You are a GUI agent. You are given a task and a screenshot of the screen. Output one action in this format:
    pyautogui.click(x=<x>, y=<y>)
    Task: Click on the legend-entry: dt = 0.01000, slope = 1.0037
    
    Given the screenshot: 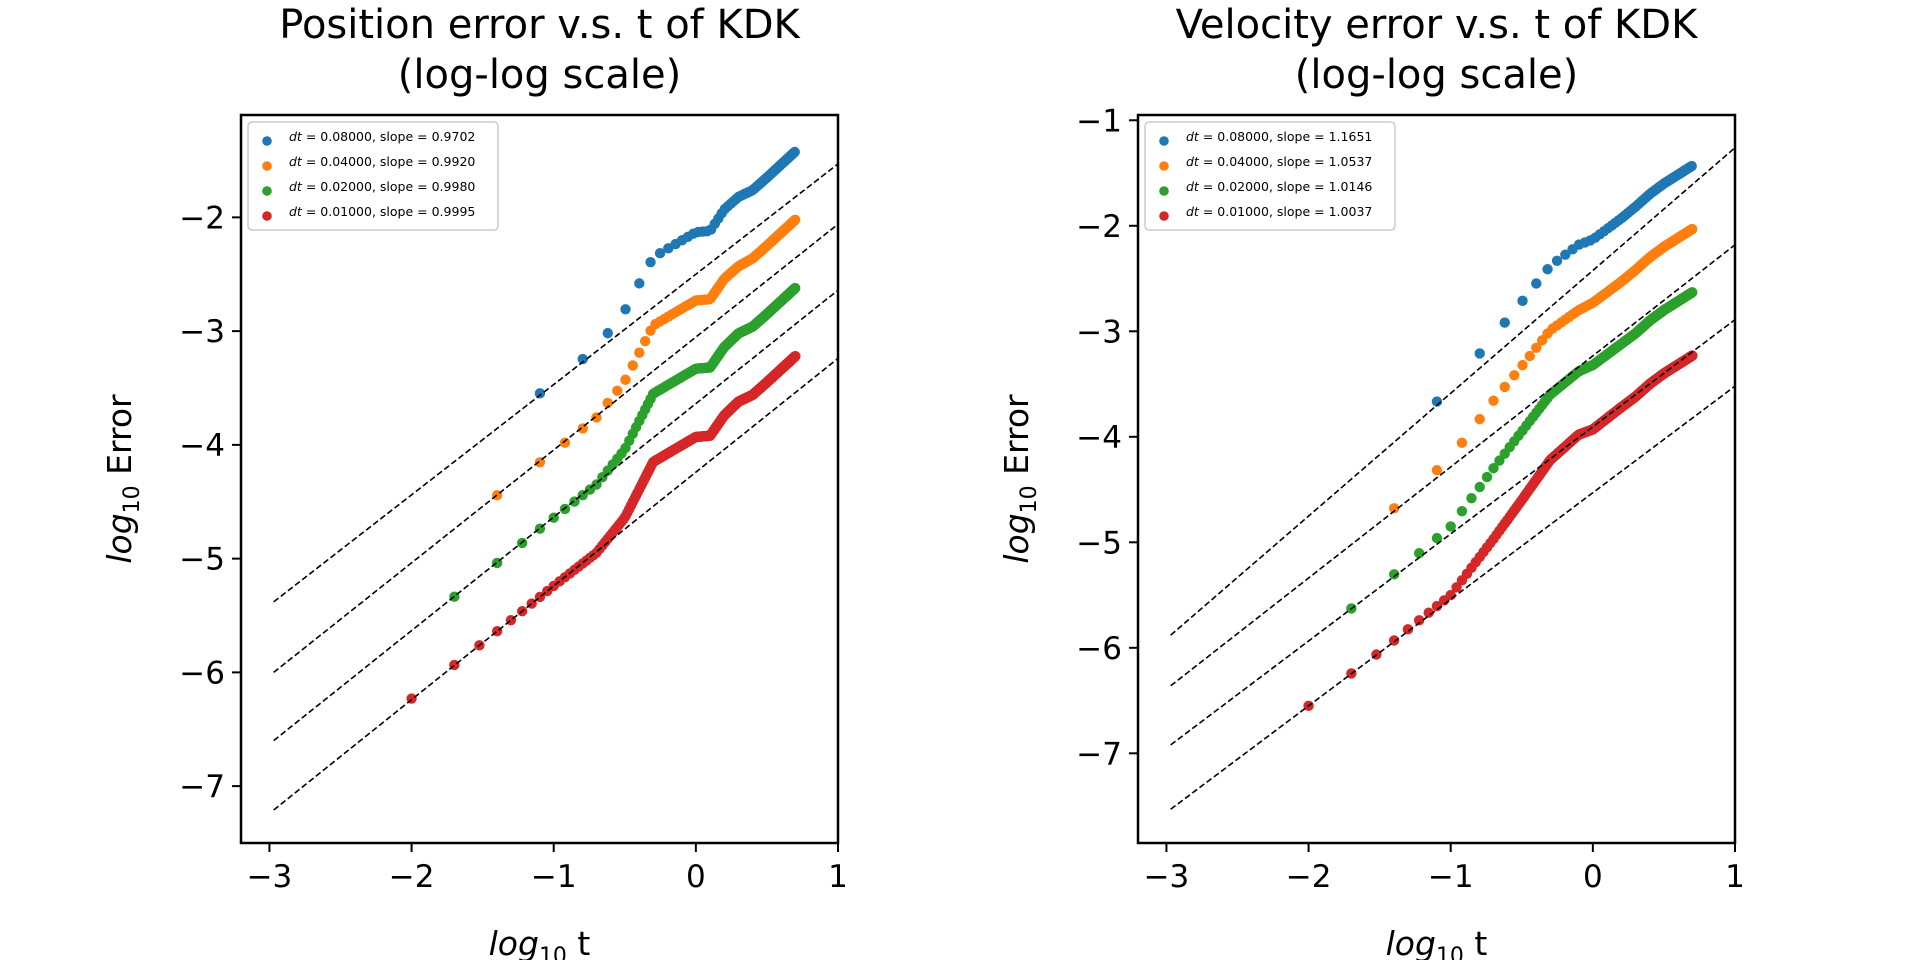 What is the action you would take?
    pyautogui.click(x=1279, y=211)
    